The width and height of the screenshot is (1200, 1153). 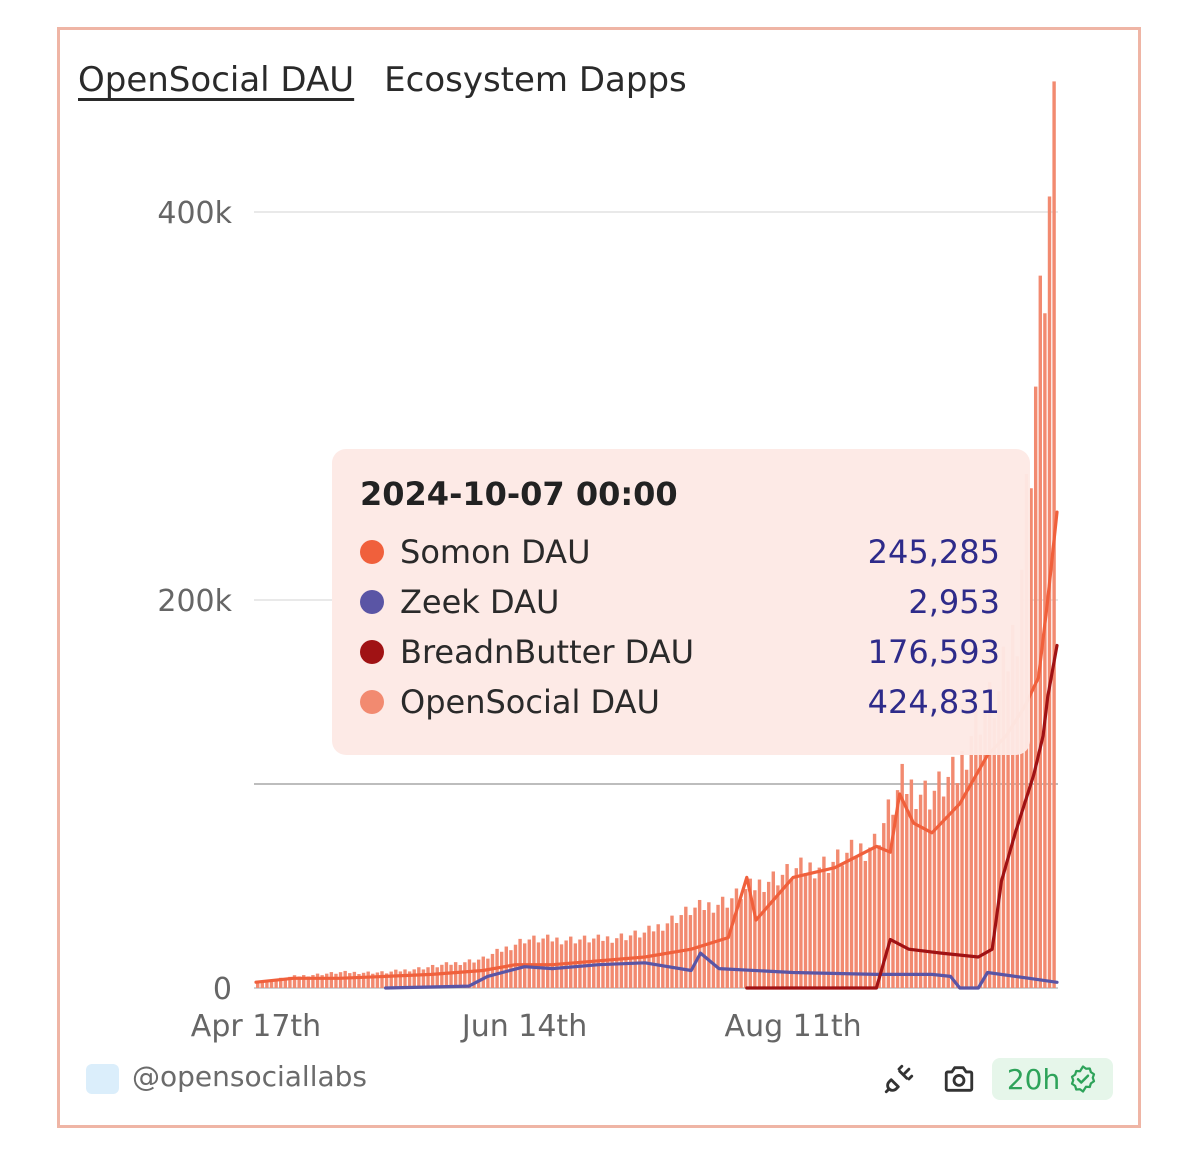 I want to click on refresh-badge: 20h, so click(x=1052, y=1079).